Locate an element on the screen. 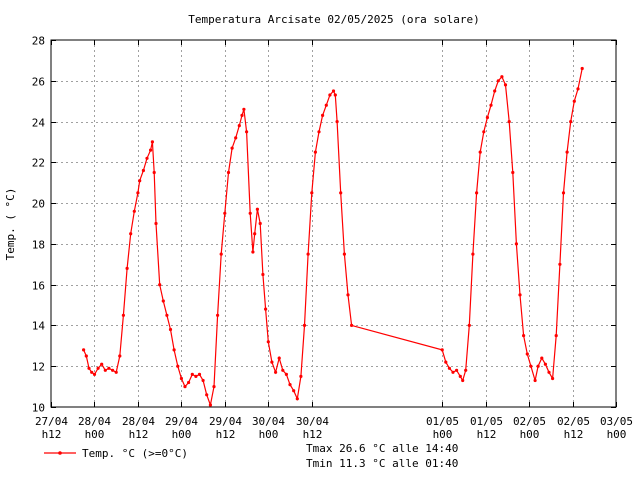 The image size is (640, 484). x-tick-label-date: 01/05 is located at coordinates (442, 421).